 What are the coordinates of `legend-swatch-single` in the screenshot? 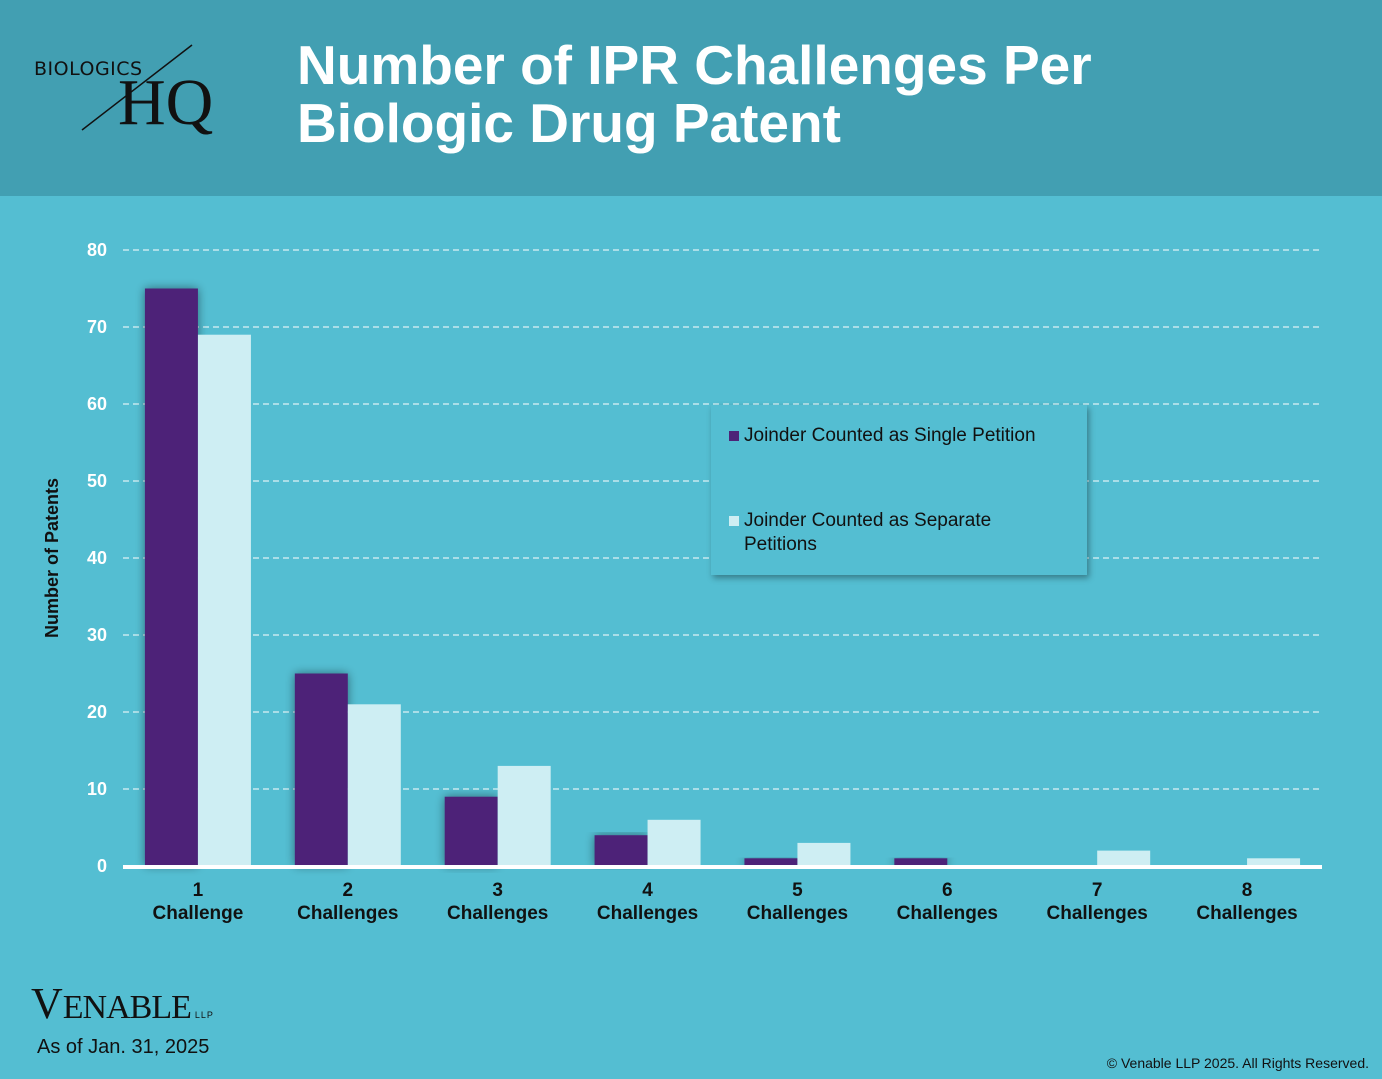 It's located at (734, 436).